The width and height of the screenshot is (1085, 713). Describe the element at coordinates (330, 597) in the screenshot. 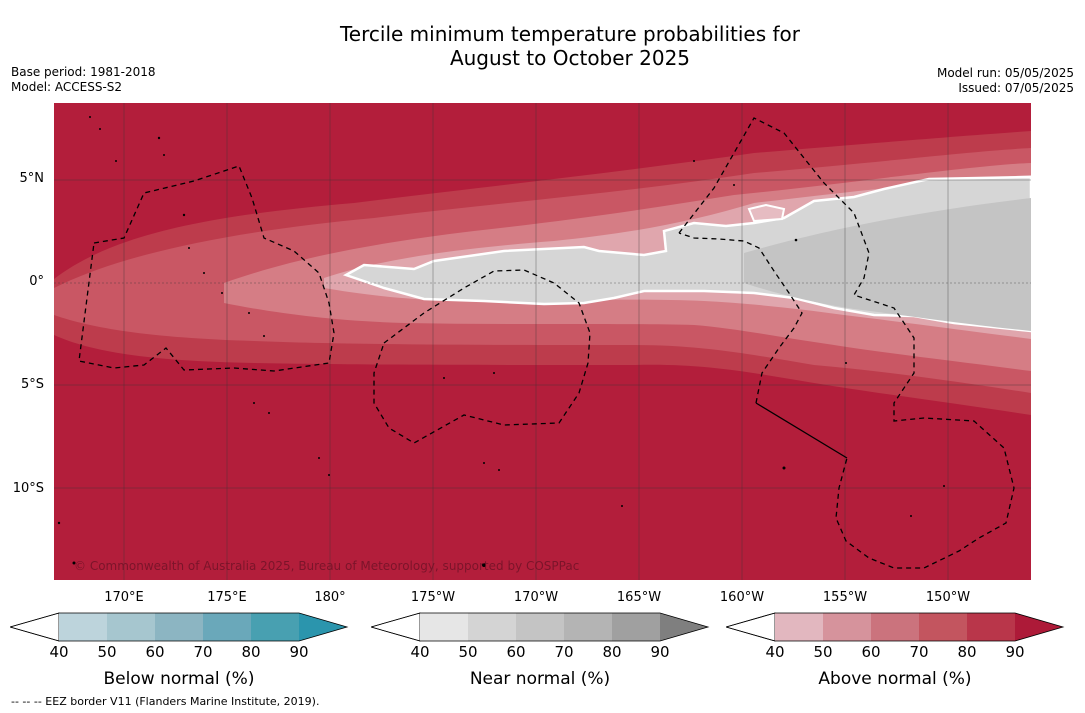

I see `lon-label-180: 180°` at that location.